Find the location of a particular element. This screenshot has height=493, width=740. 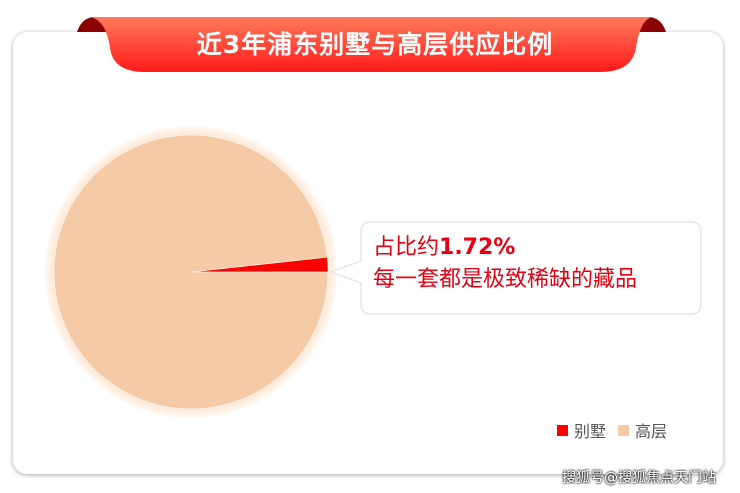

watermark: 搜狐号@搜狐焦点天门站 is located at coordinates (639, 478).